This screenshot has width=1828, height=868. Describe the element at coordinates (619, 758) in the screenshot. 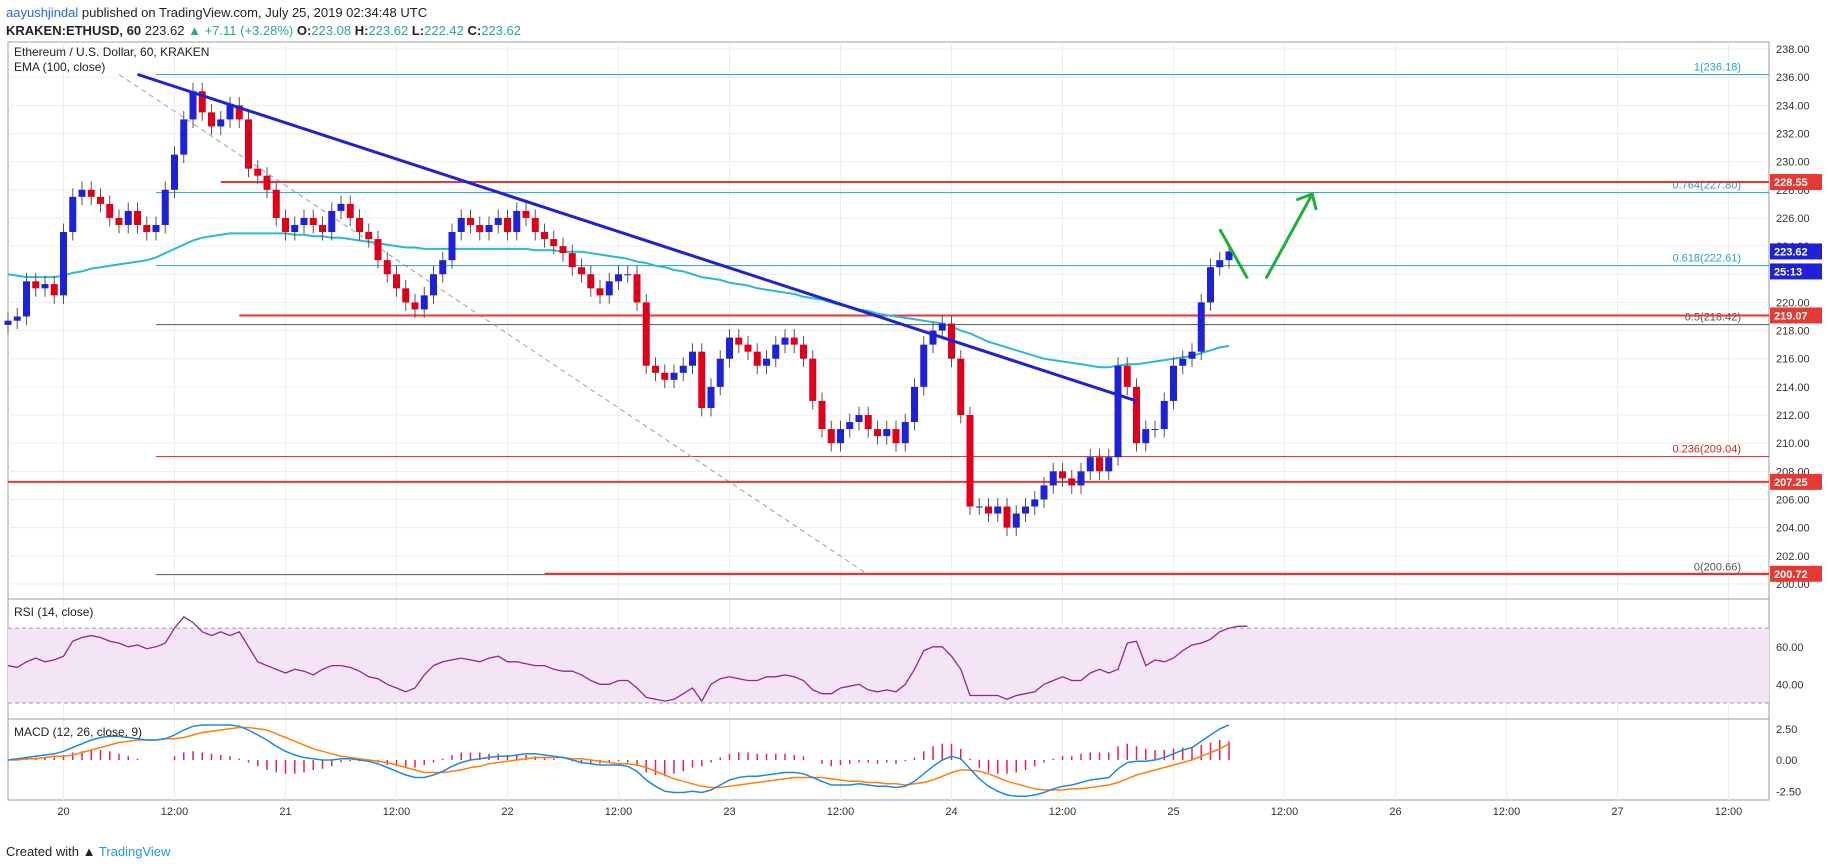

I see `macd-signal-line` at that location.